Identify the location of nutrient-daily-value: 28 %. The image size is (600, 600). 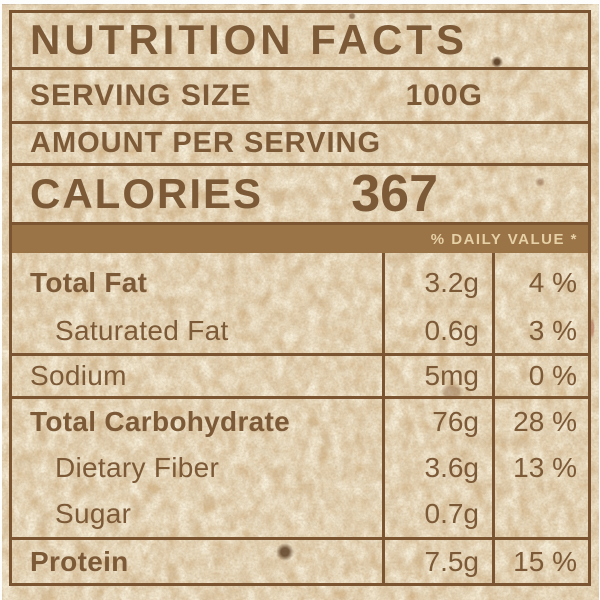
(545, 421).